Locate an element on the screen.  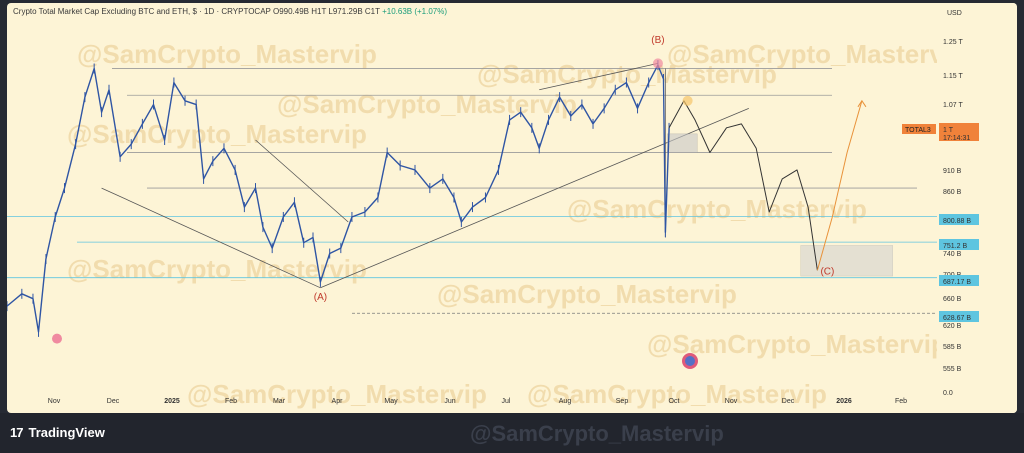
y-tick-label: 860 B is located at coordinates (952, 192).